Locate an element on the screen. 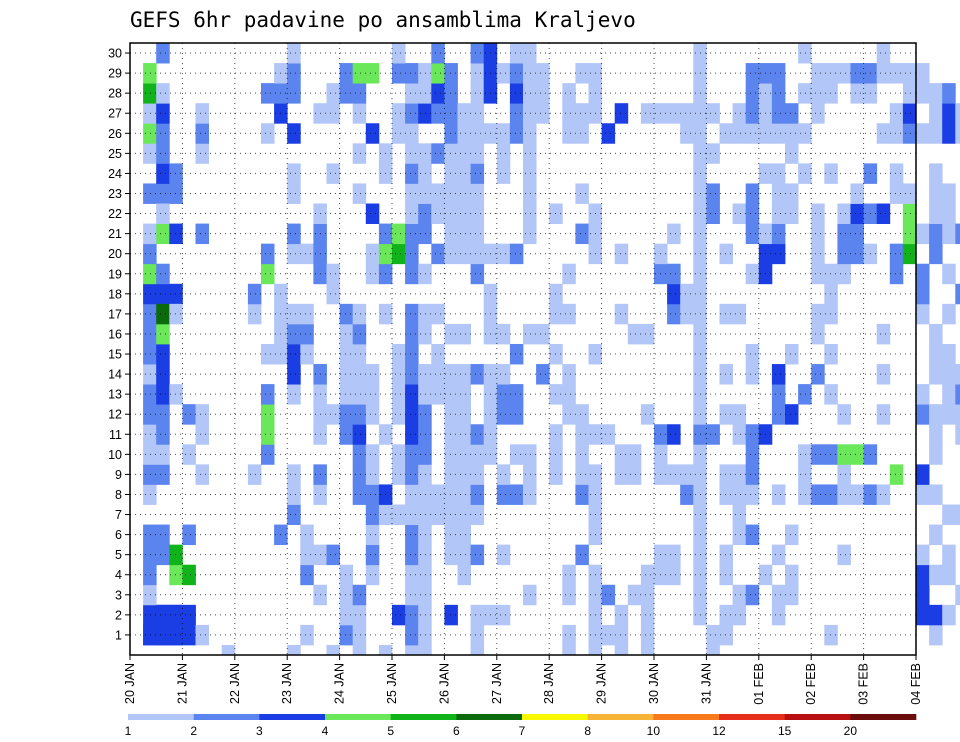 Image resolution: width=960 pixels, height=742 pixels. chart-title: GEFS 6hr padavine po ansamblima Kraljevo is located at coordinates (383, 20).